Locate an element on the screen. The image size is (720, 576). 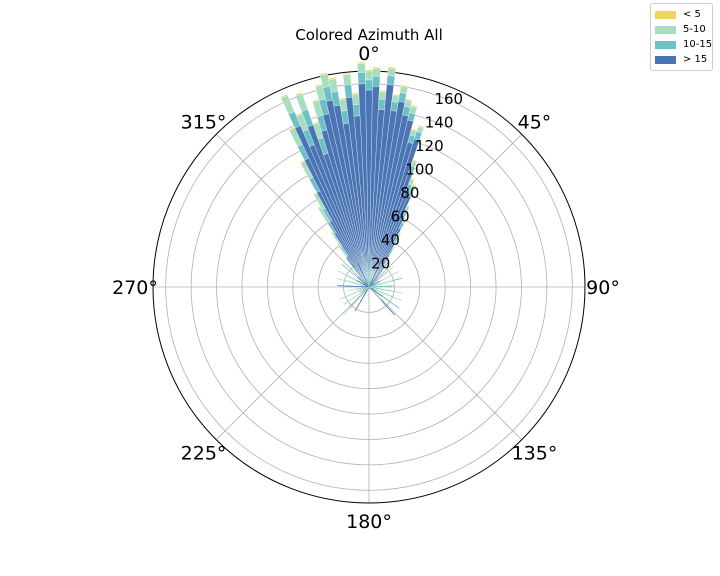
theta-tick-label-270: 270° is located at coordinates (135, 288).